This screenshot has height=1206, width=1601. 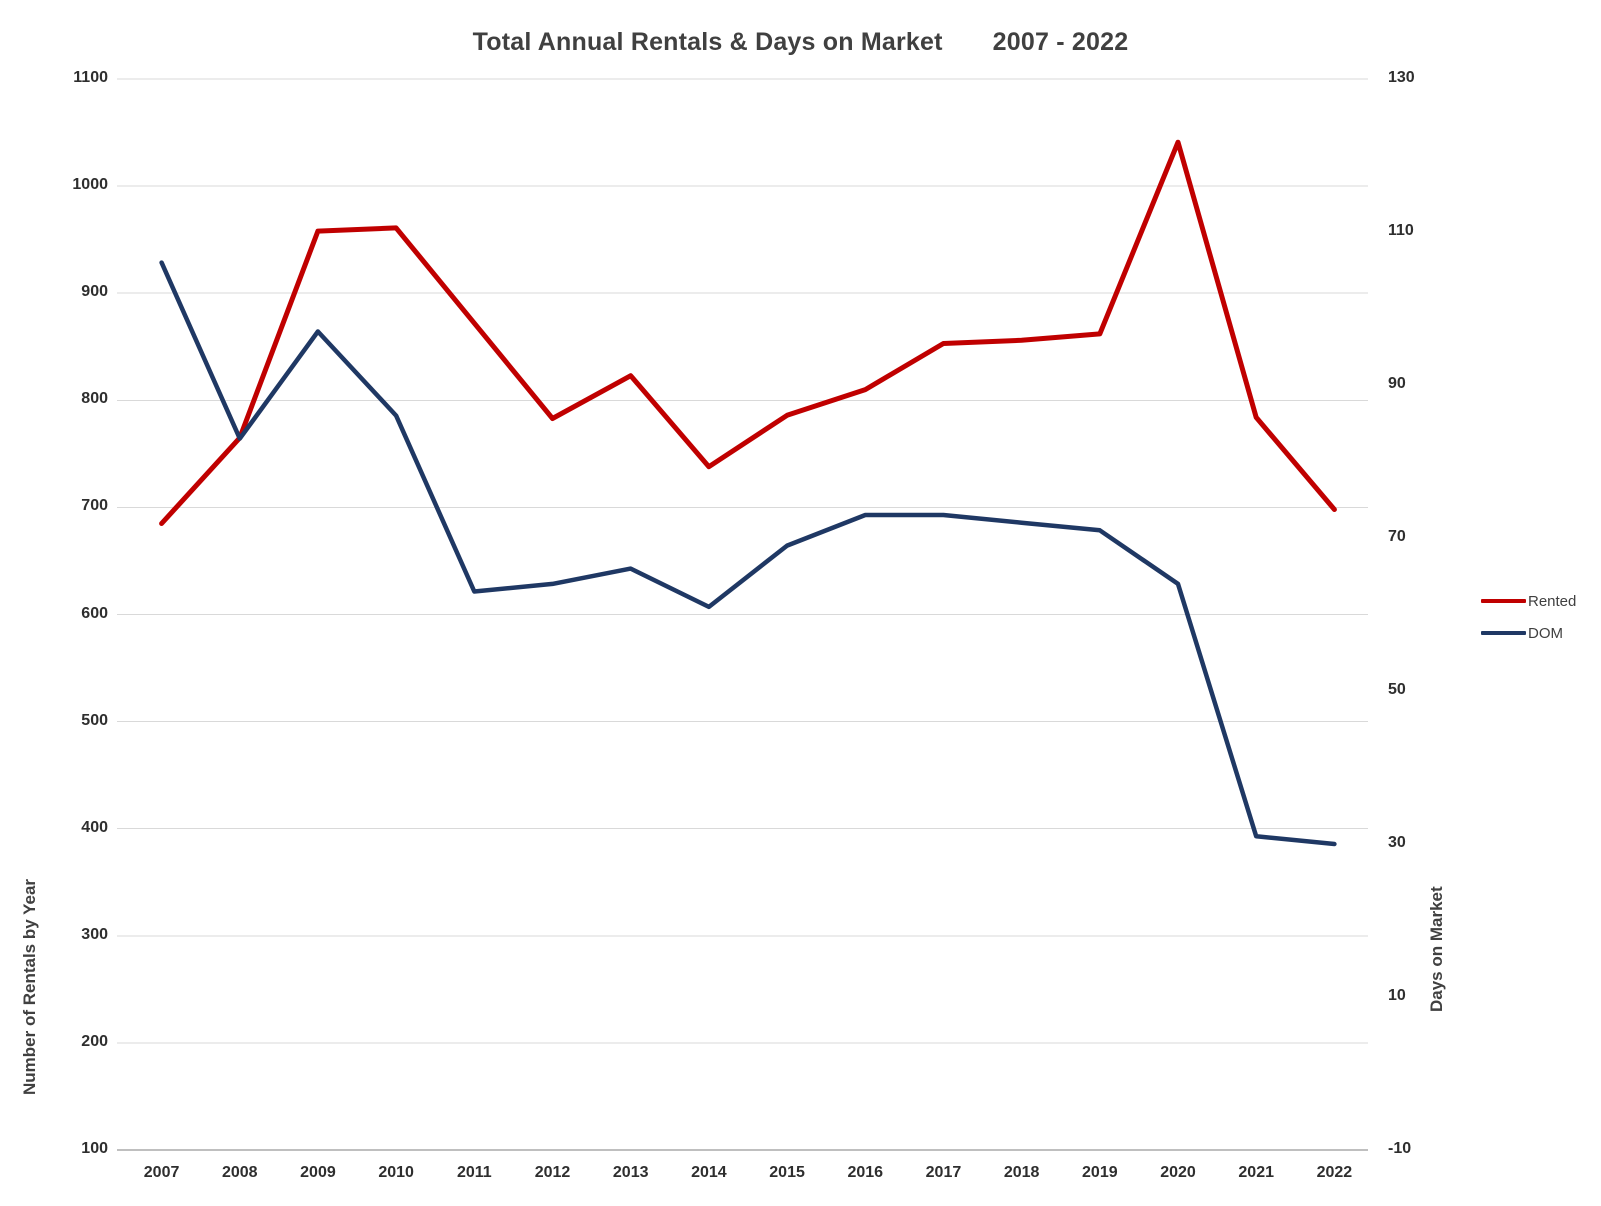 What do you see at coordinates (161, 1172) in the screenshot?
I see `x-tick-label: 2007` at bounding box center [161, 1172].